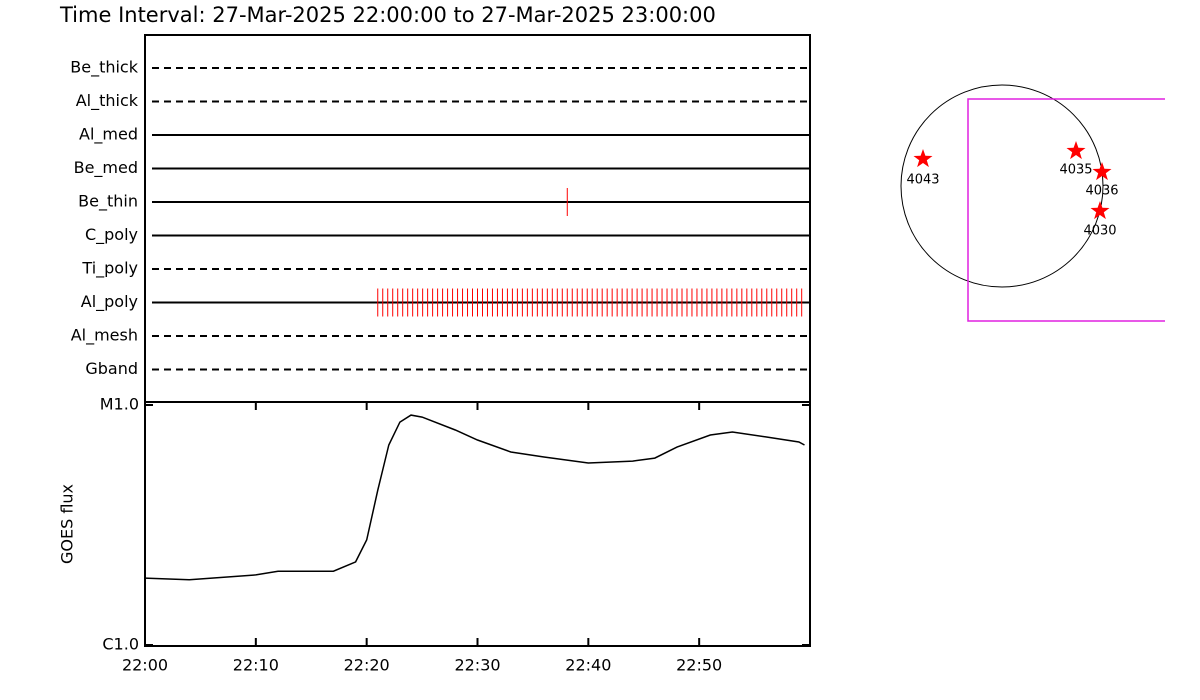 This screenshot has height=700, width=1200. Describe the element at coordinates (922, 180) in the screenshot. I see `region-label: 4043` at that location.